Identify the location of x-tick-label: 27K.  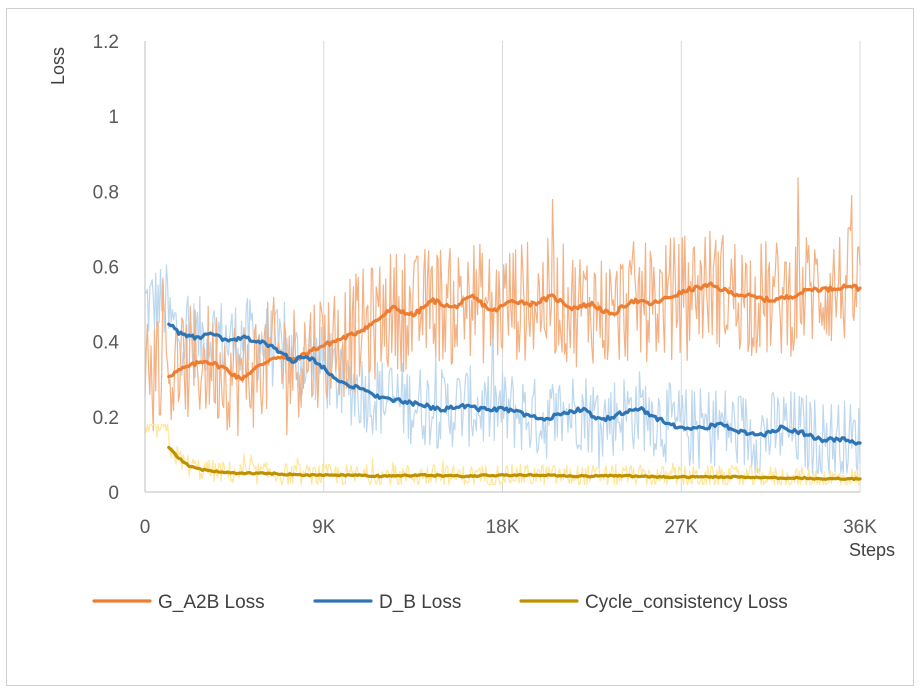
(681, 527).